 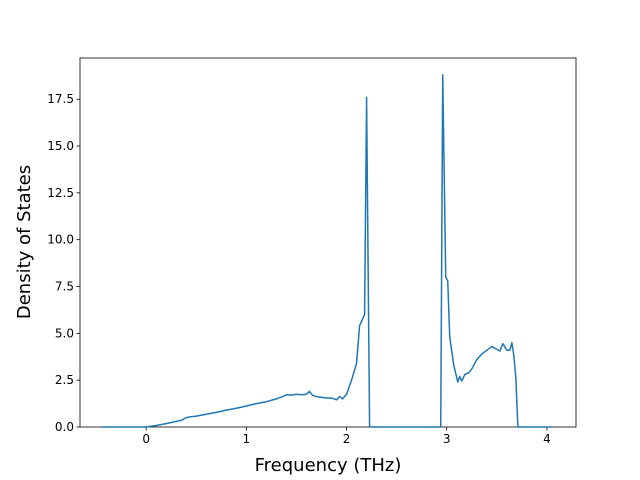 I want to click on y-axis-label: Density of States, so click(x=24, y=242).